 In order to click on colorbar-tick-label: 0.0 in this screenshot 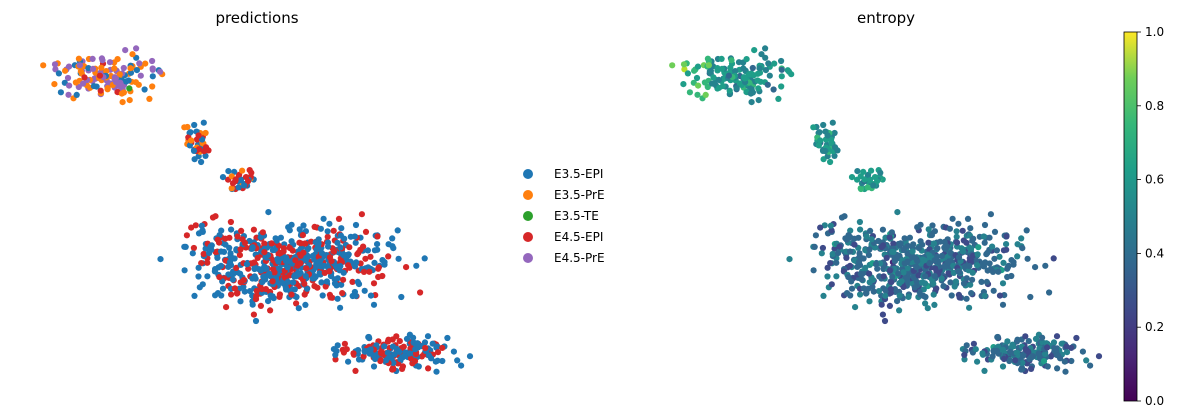, I will do `click(1154, 401)`.